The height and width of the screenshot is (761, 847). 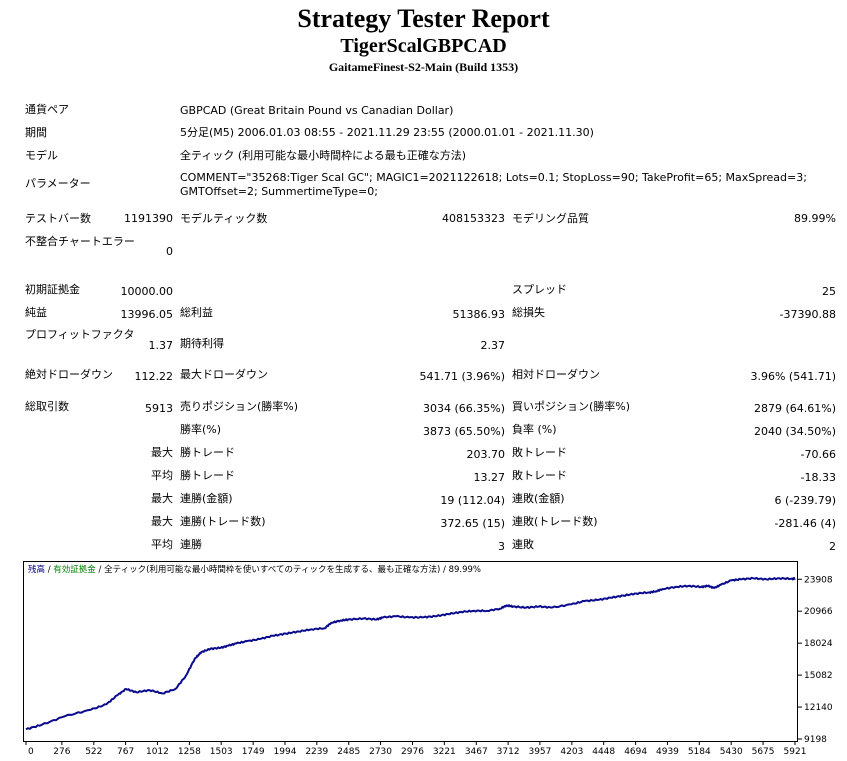 What do you see at coordinates (93, 752) in the screenshot?
I see `x-tick-label: 522` at bounding box center [93, 752].